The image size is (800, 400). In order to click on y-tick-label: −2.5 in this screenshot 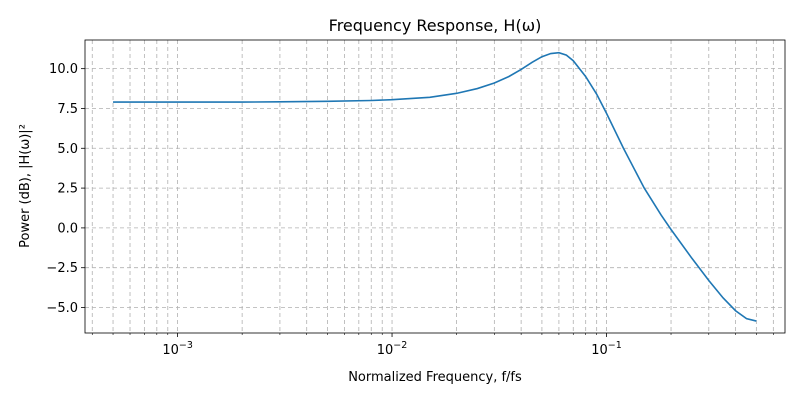, I will do `click(62, 268)`.